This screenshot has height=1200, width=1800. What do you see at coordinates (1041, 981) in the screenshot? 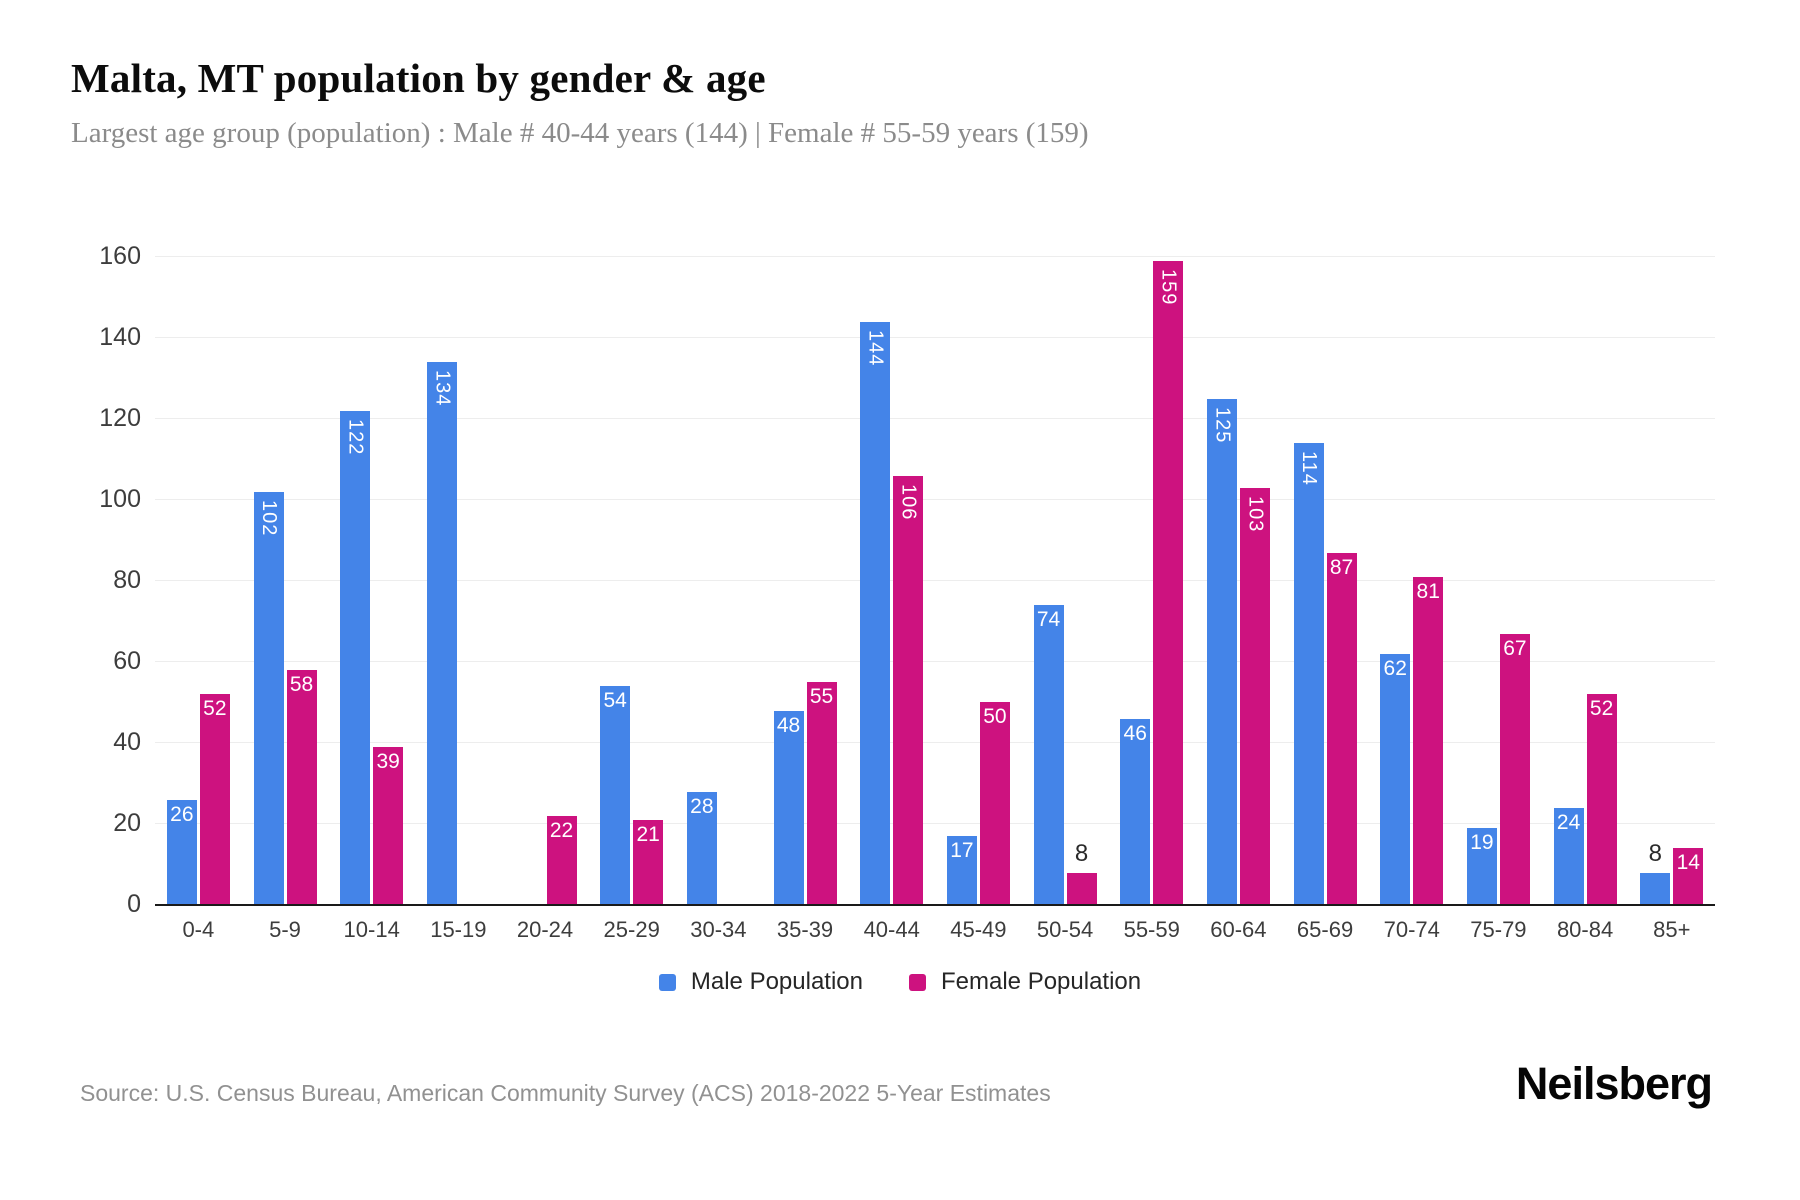
I see `legend-label: Female Population` at bounding box center [1041, 981].